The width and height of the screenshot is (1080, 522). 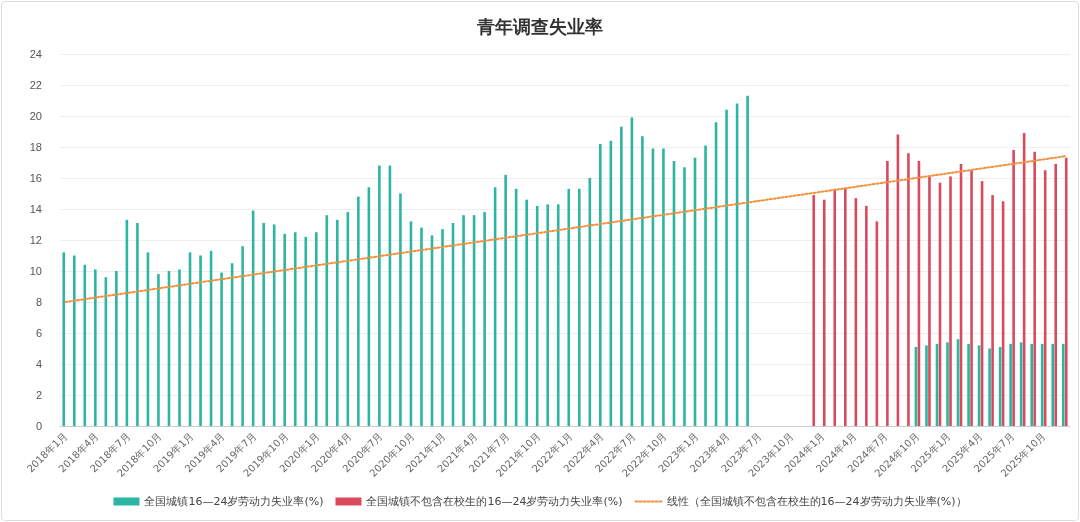 What do you see at coordinates (35, 271) in the screenshot?
I see `y-tick-label: 10` at bounding box center [35, 271].